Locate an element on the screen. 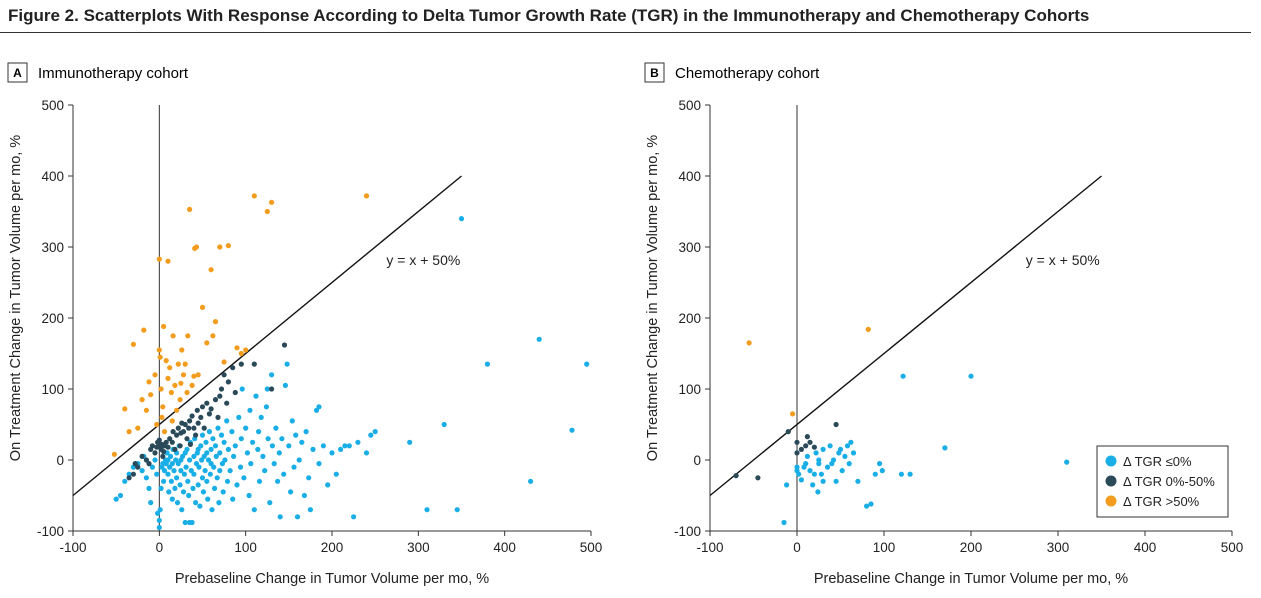  y-tick-label: 500 is located at coordinates (689, 105).